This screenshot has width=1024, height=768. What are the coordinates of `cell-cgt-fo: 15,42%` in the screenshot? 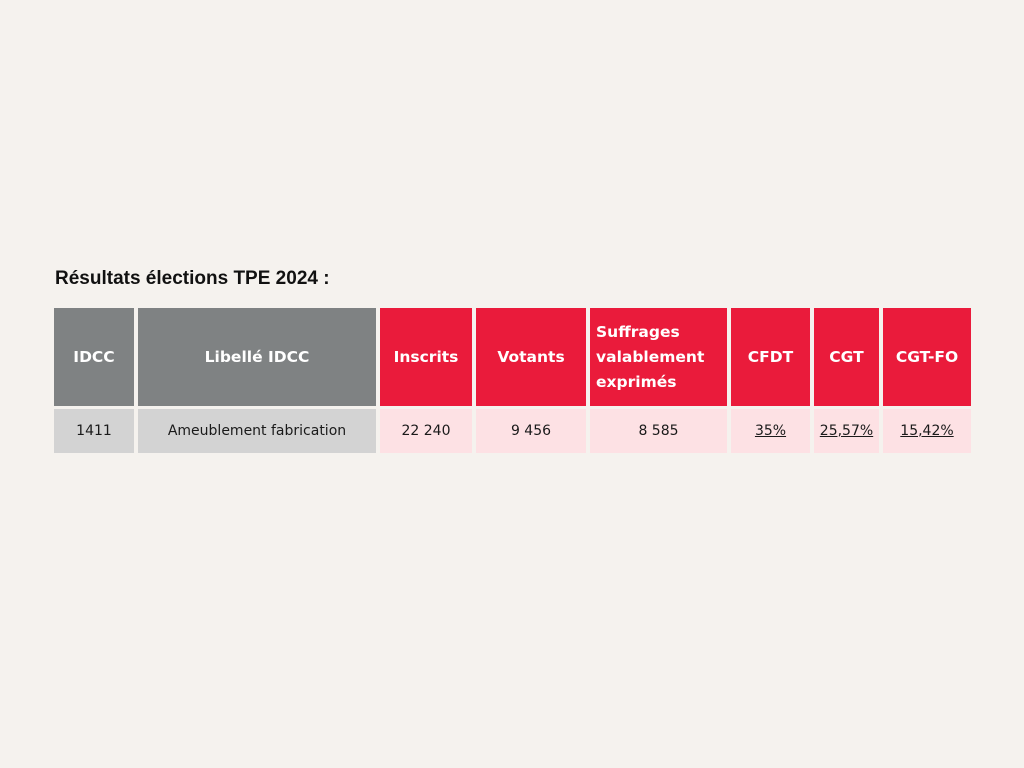 It's located at (927, 431).